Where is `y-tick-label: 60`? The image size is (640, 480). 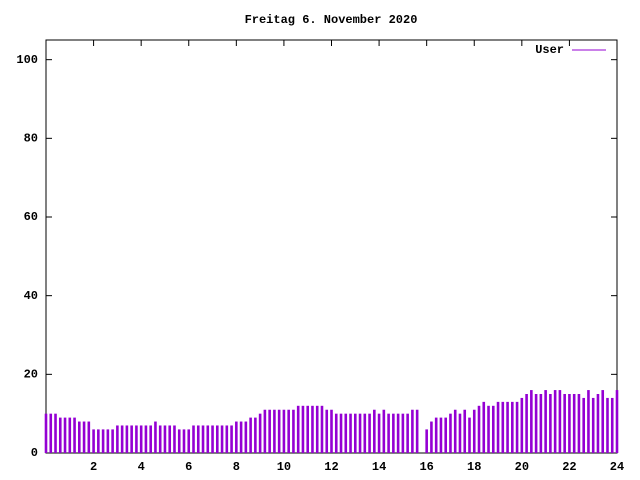 y-tick-label: 60 is located at coordinates (31, 217).